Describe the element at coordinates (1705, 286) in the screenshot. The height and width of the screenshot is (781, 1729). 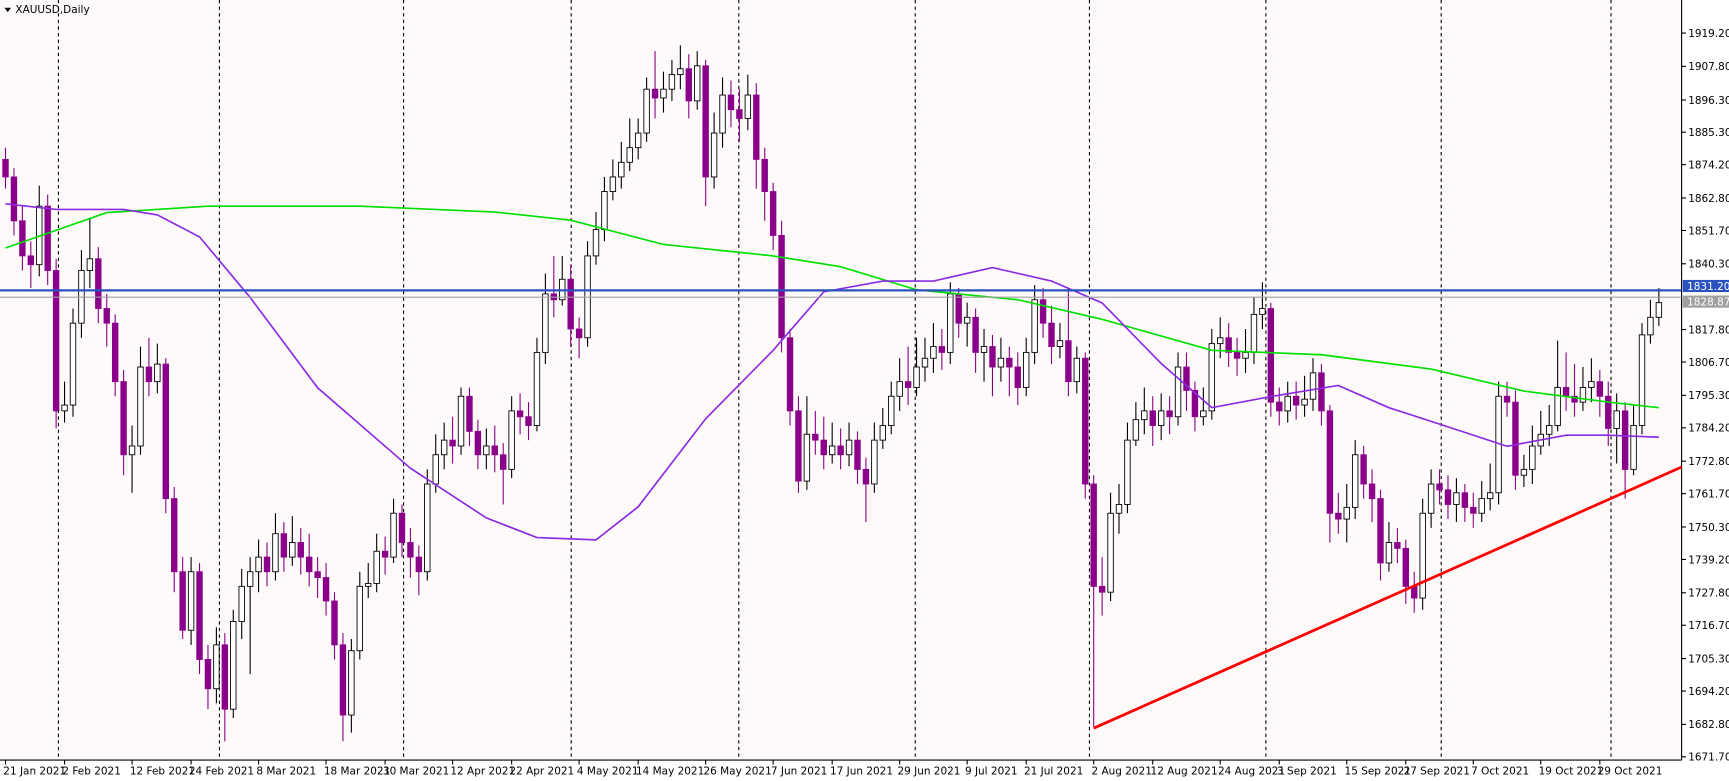
I see `price-label-box` at that location.